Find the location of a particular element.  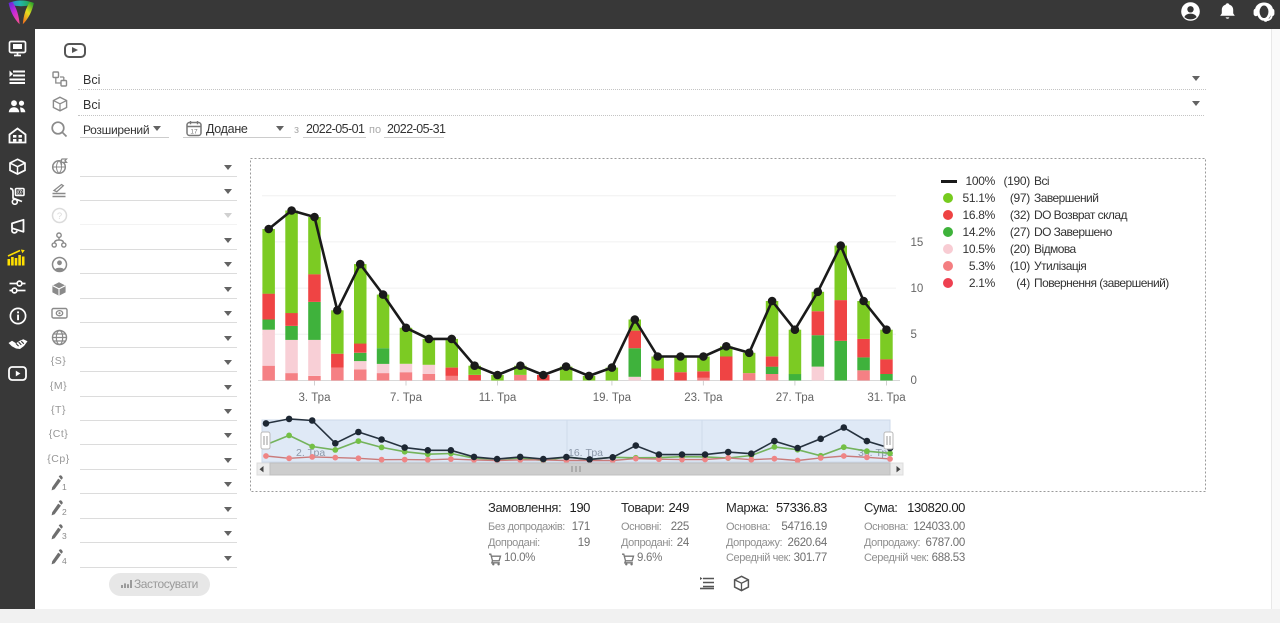

svg-text: 16. Тра is located at coordinates (585, 453).